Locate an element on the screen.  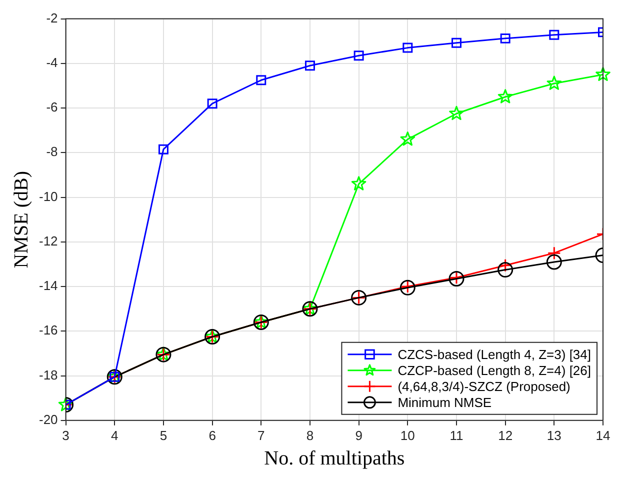
y-tick-label: -10 is located at coordinates (48, 196).